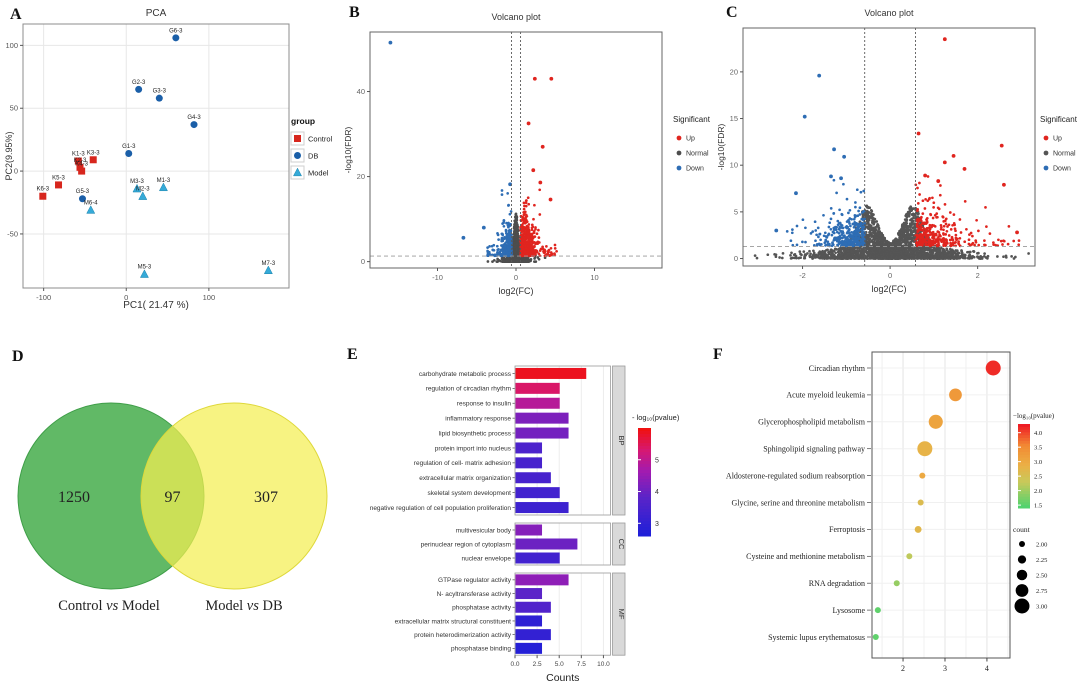  I want to click on go-colorbar-legend: - log₁₀(pvalue)543, so click(656, 475).